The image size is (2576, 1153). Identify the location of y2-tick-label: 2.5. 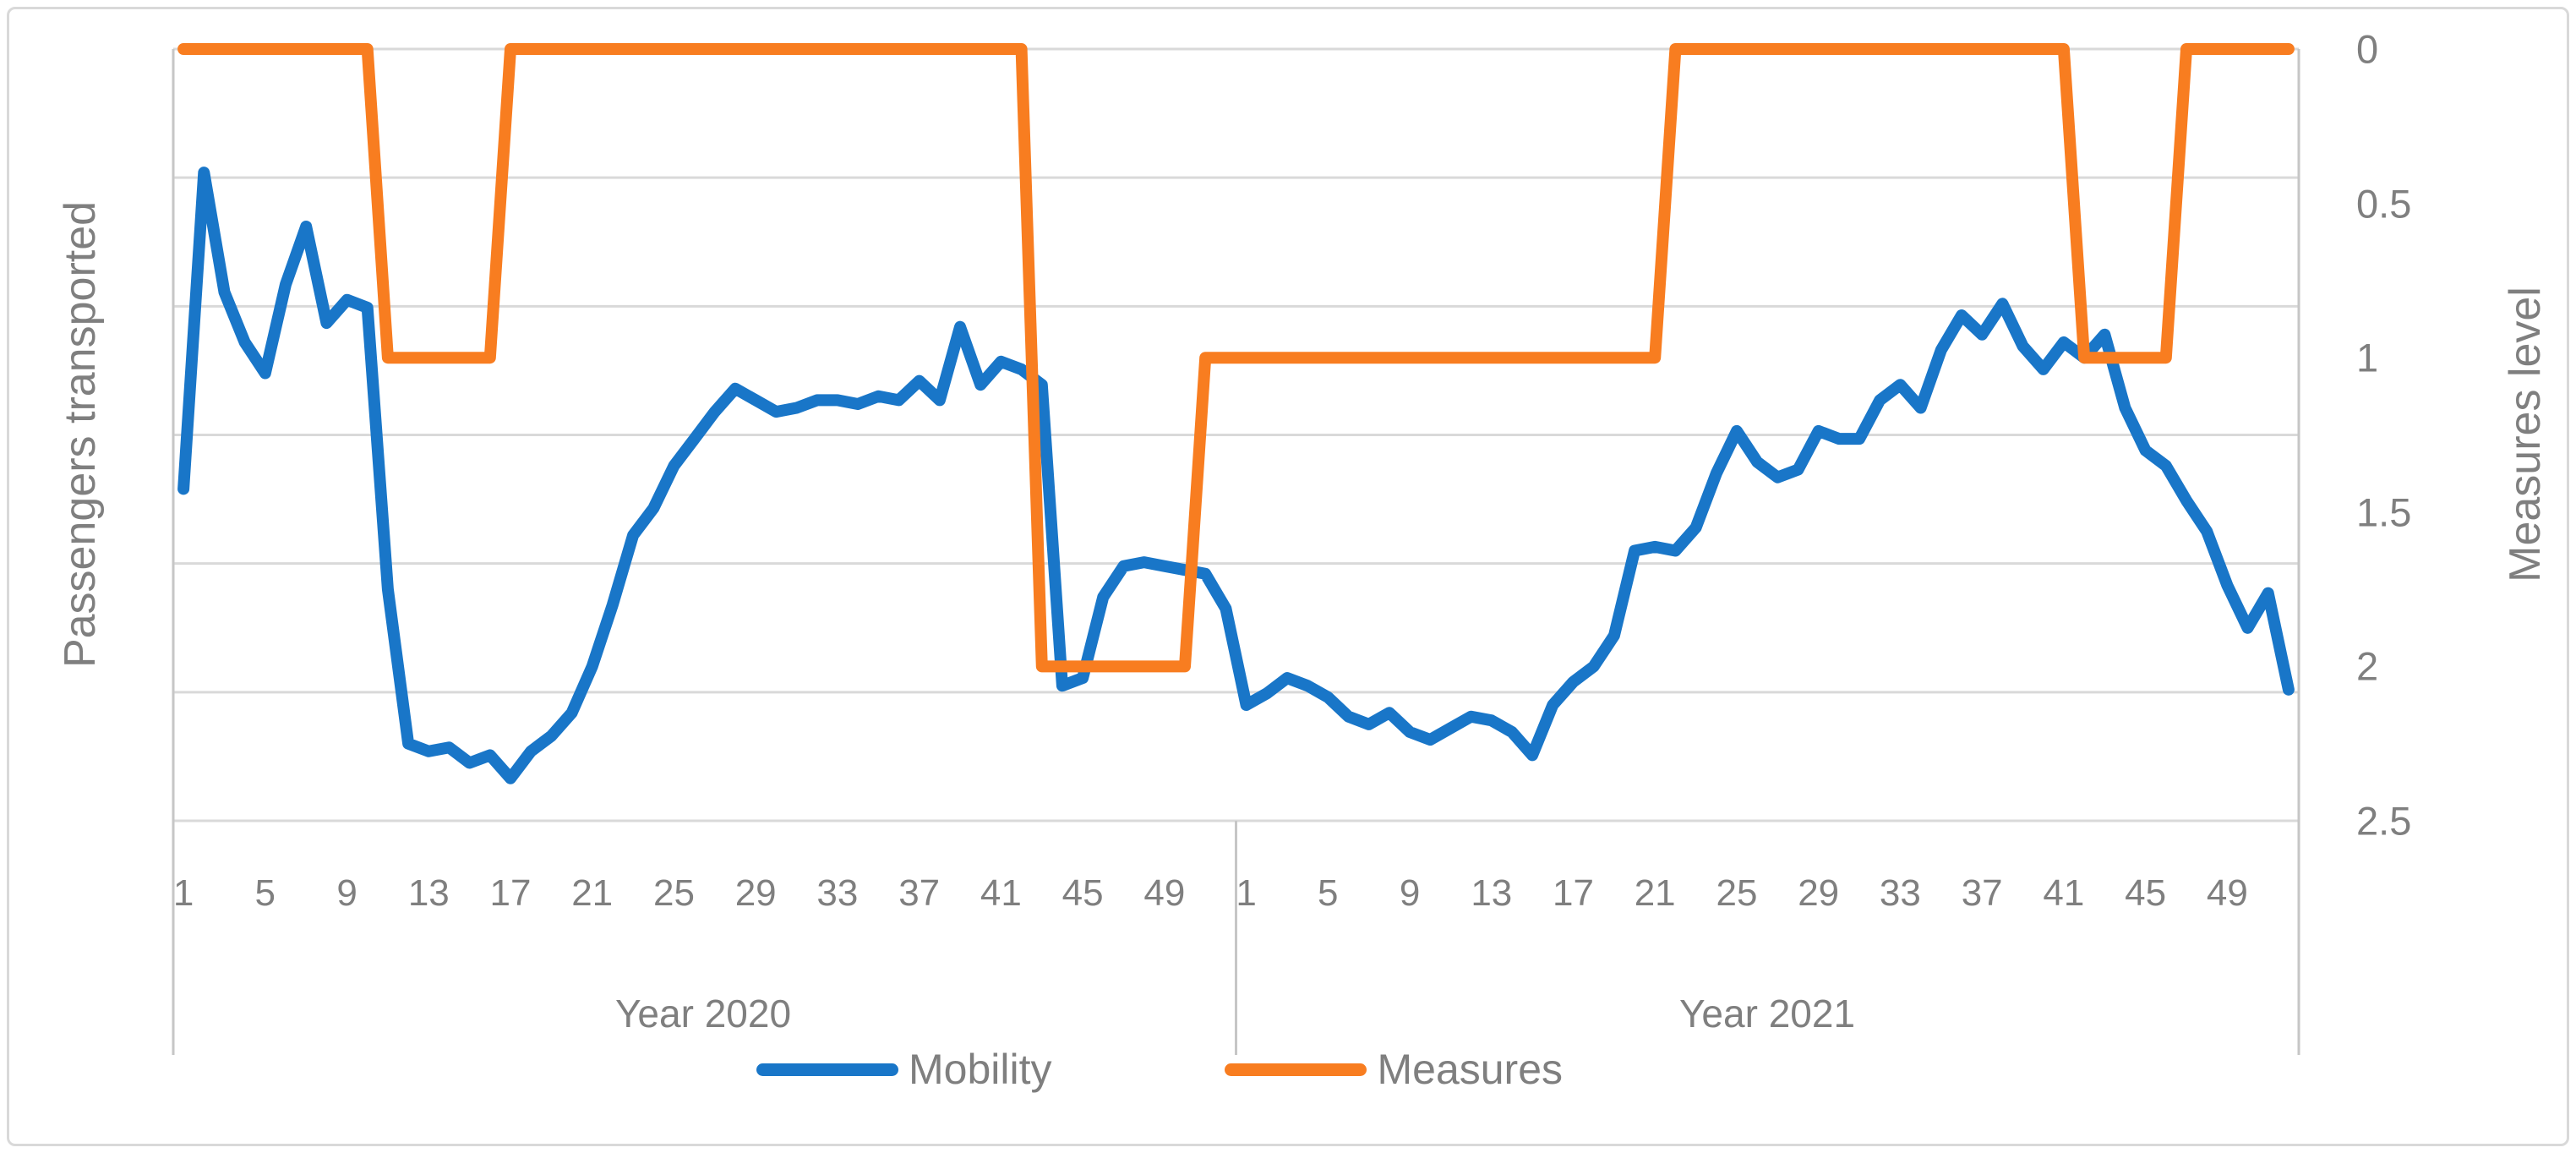
(2384, 821).